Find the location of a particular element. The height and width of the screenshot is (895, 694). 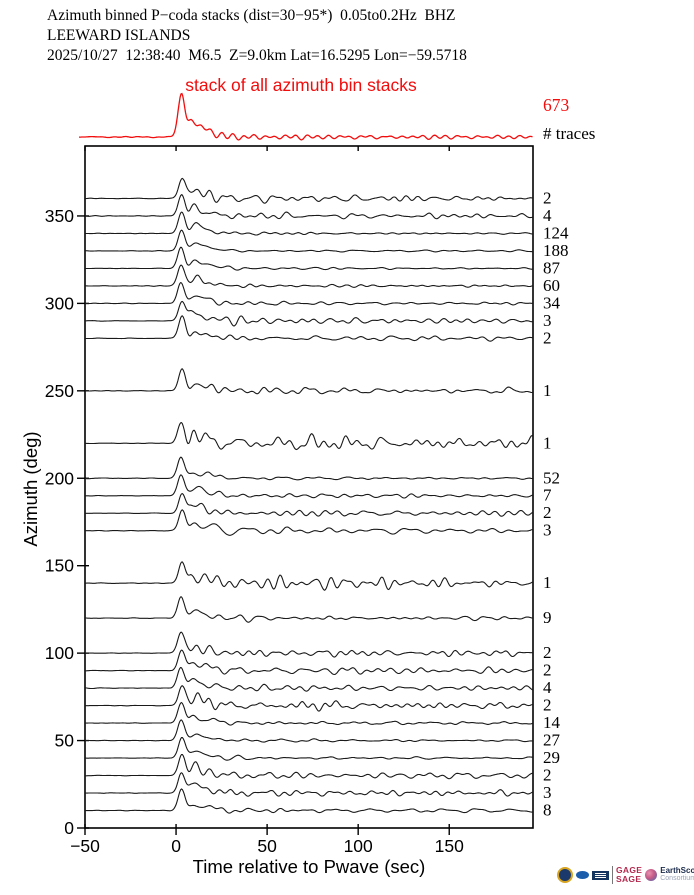

waveform-trace-az280 is located at coordinates (309, 328).